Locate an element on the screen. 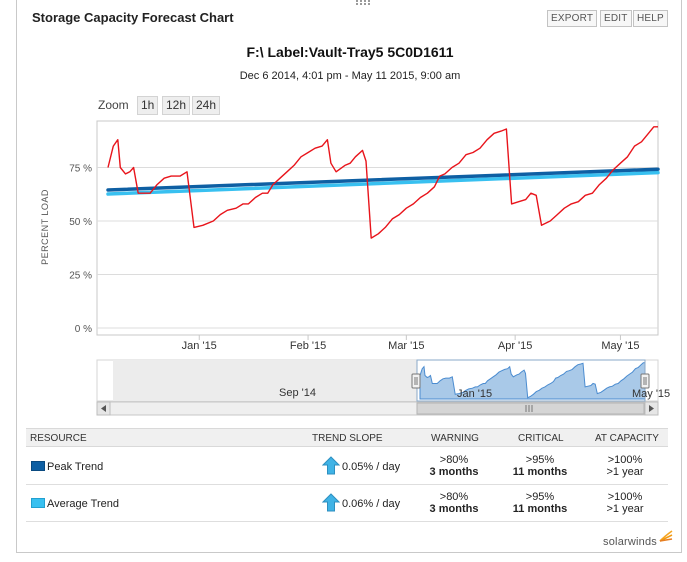  peak-trend-swatch is located at coordinates (38, 466).